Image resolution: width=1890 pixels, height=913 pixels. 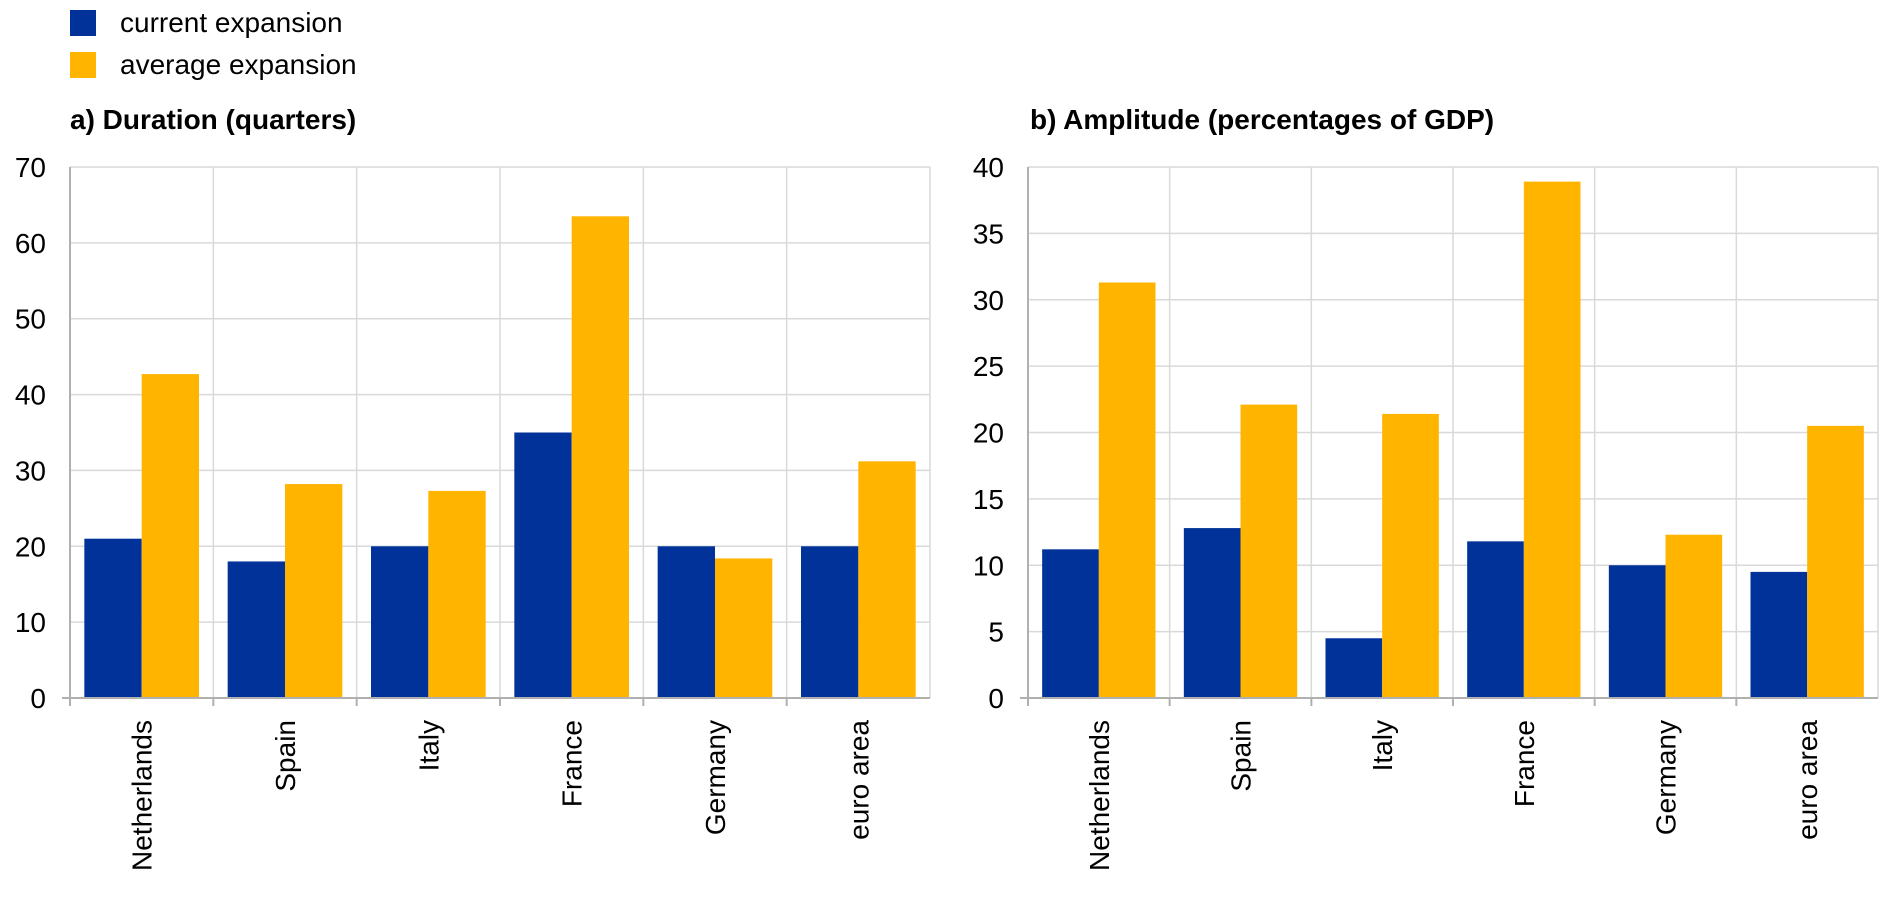 I want to click on chart-a-ytick-label: 30, so click(x=30, y=470).